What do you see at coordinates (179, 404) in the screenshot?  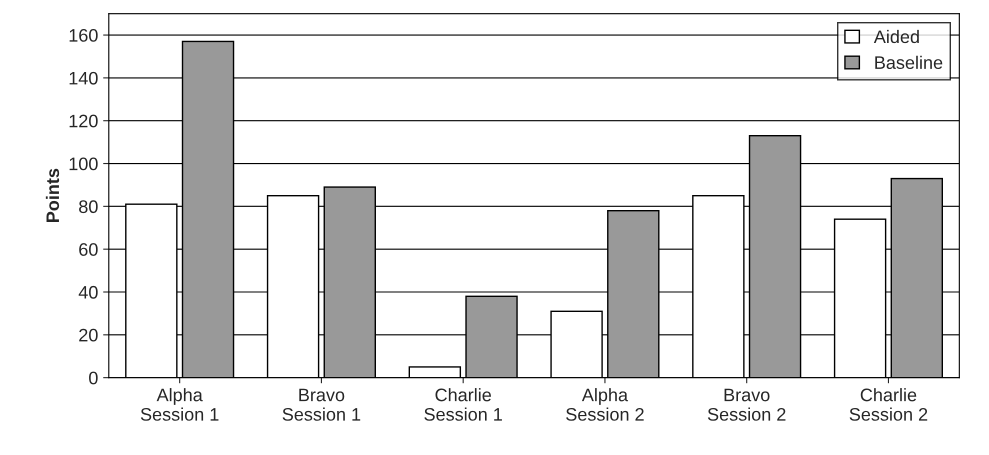 I see `x-tick-label: Alpha Session 1` at bounding box center [179, 404].